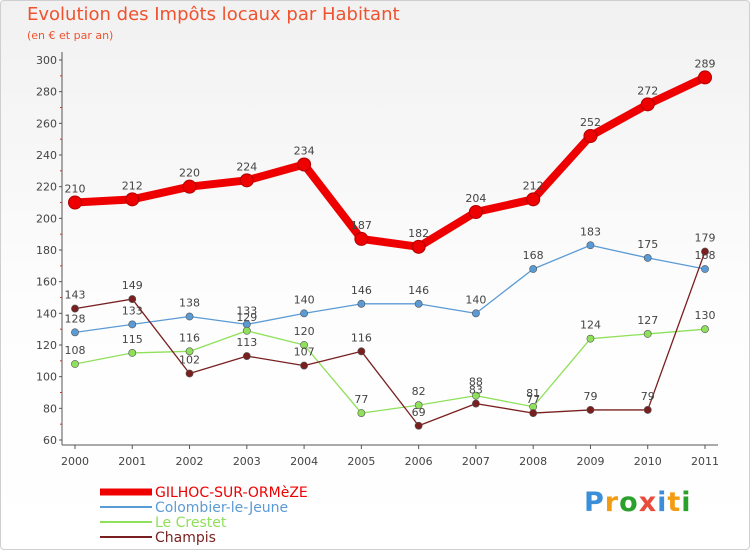 The height and width of the screenshot is (550, 750). Describe the element at coordinates (705, 461) in the screenshot. I see `x-tick-label: 2011` at that location.